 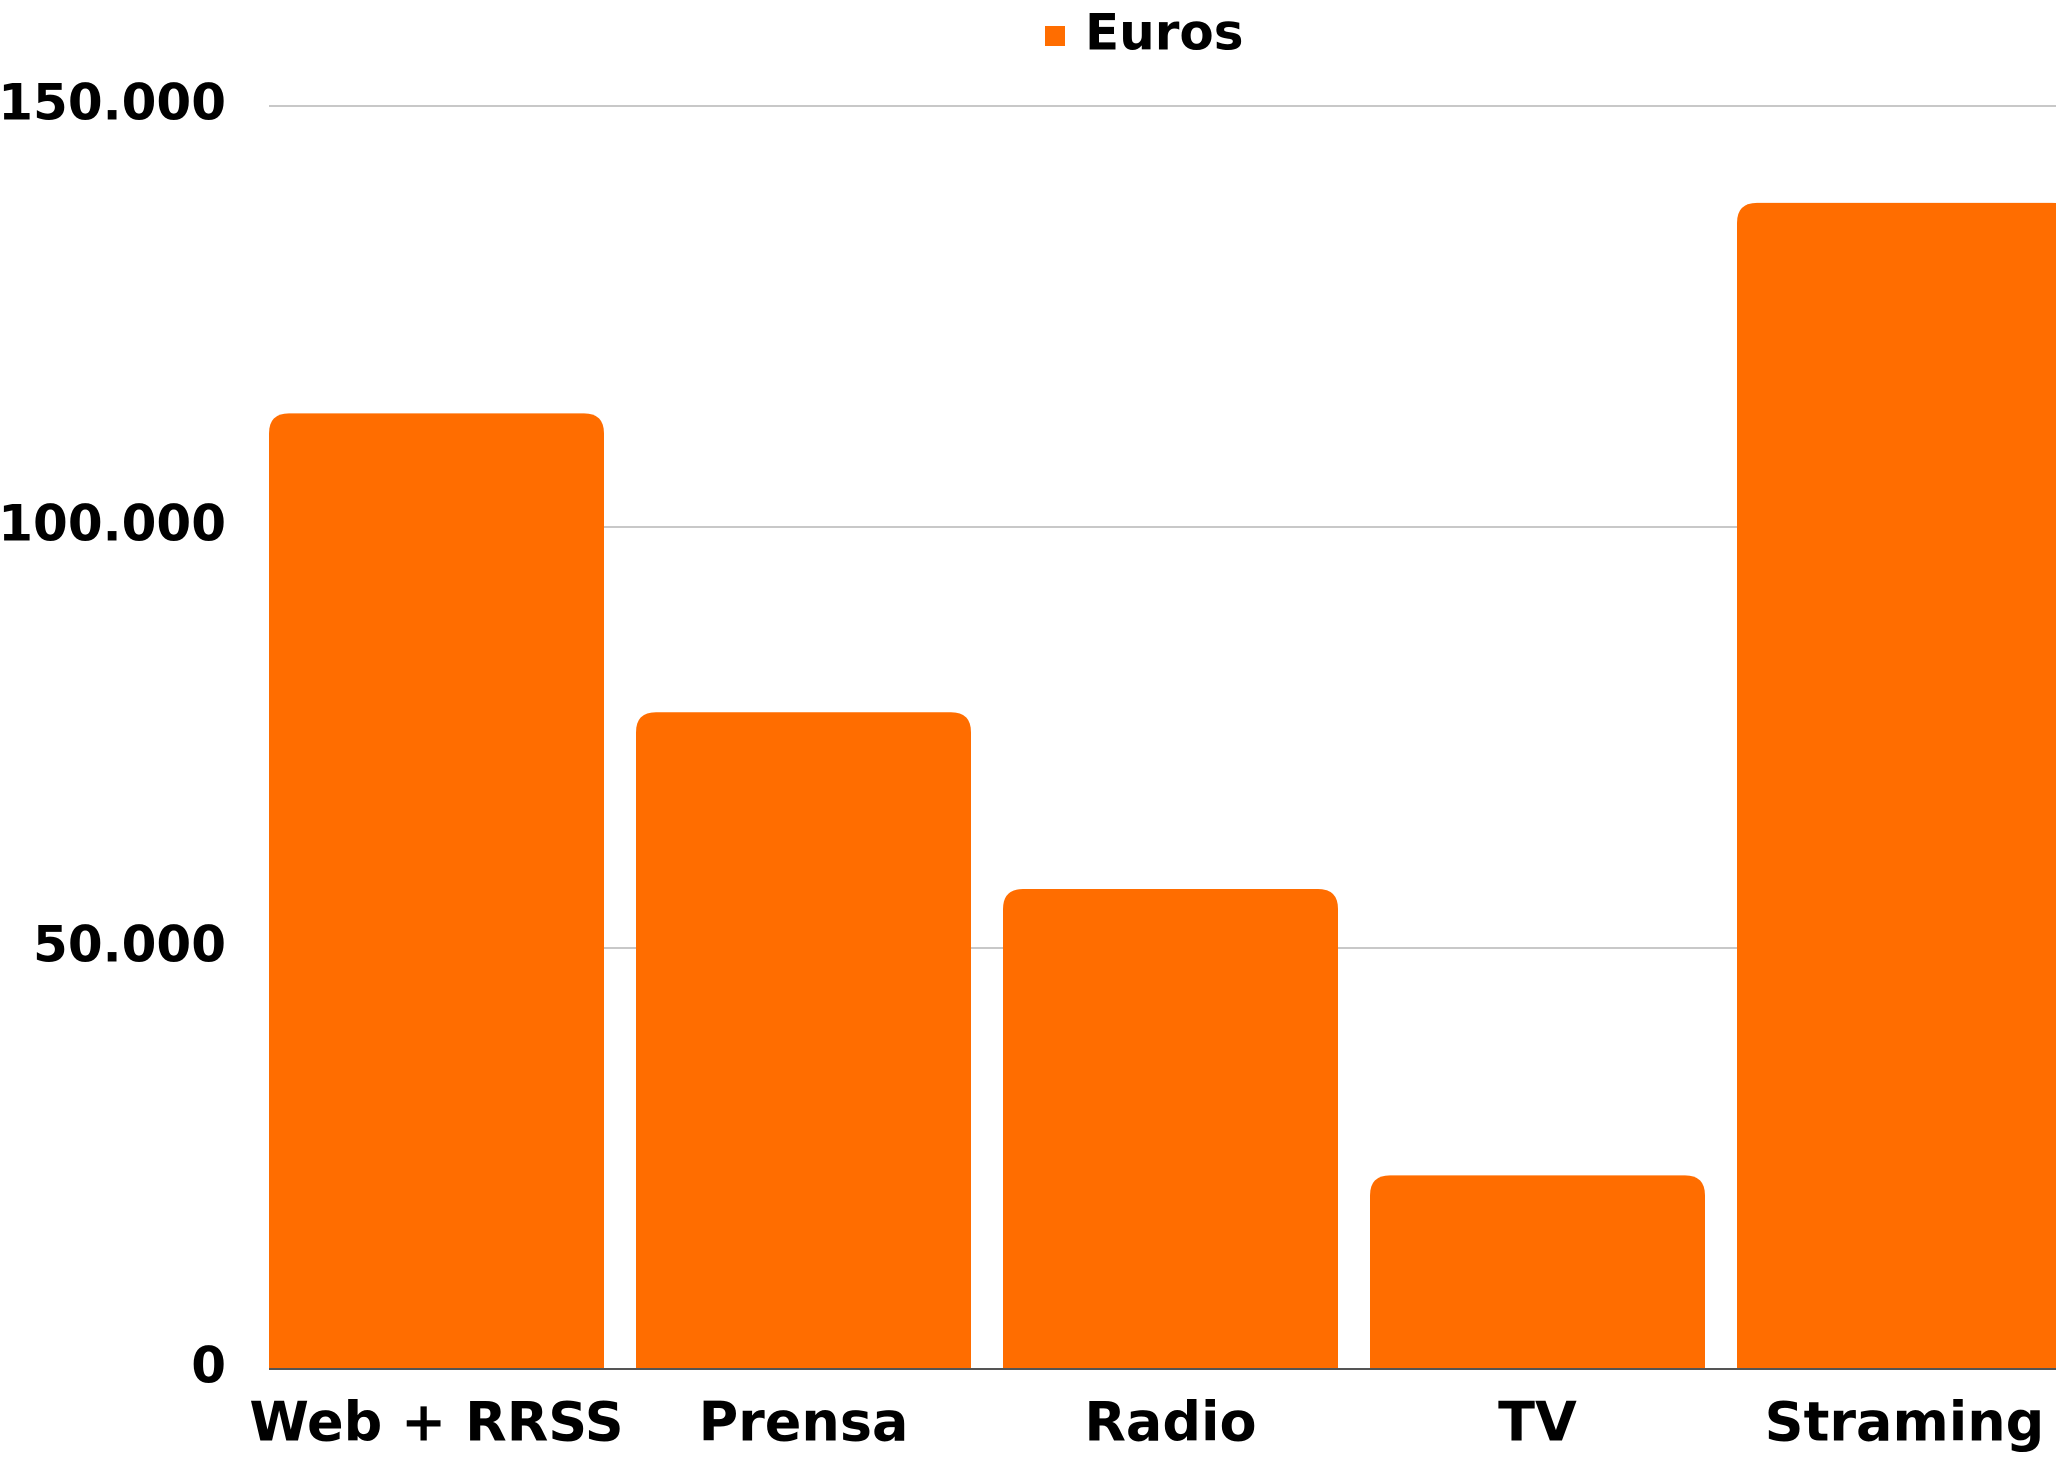 What do you see at coordinates (113, 103) in the screenshot?
I see `y-tick-label: 150.000` at bounding box center [113, 103].